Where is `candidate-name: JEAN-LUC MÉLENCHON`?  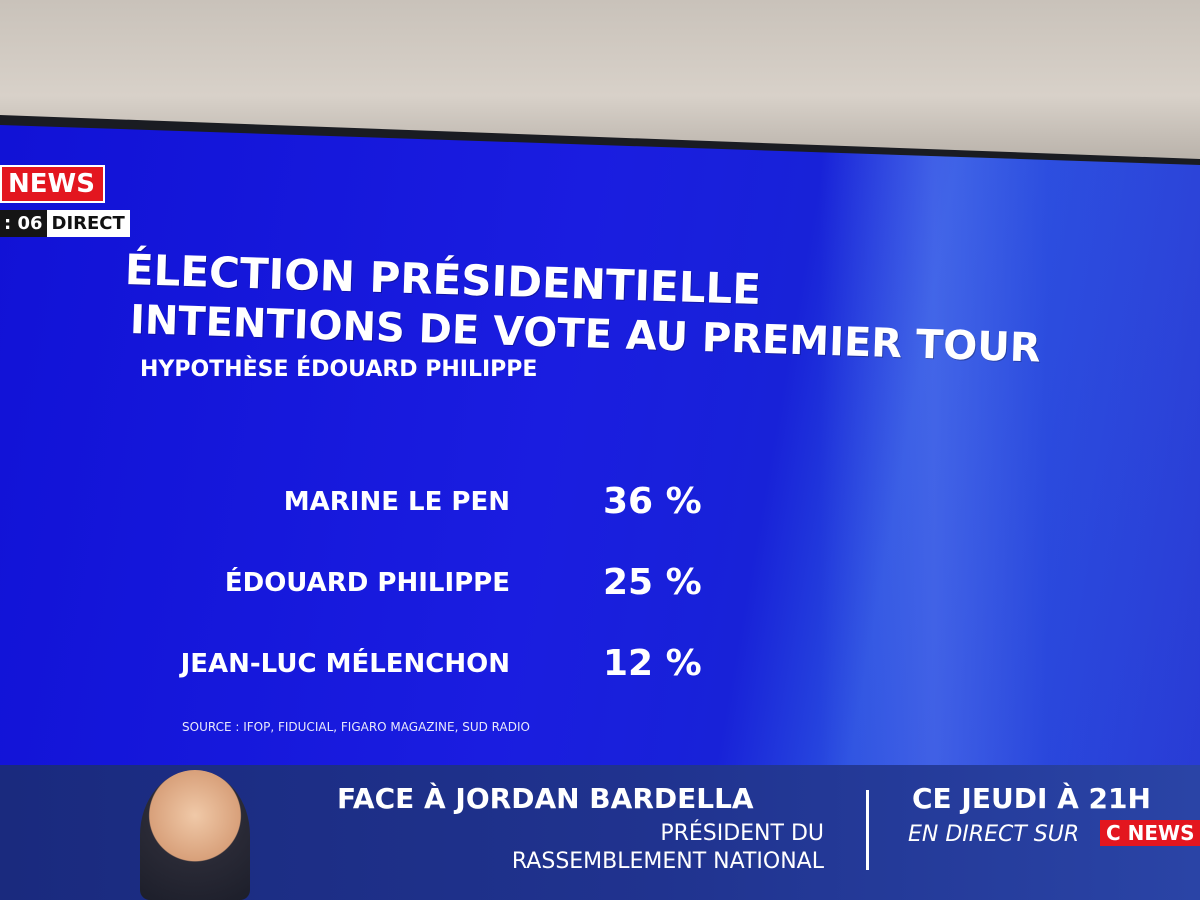
candidate-name: JEAN-LUC MÉLENCHON is located at coordinates (345, 664).